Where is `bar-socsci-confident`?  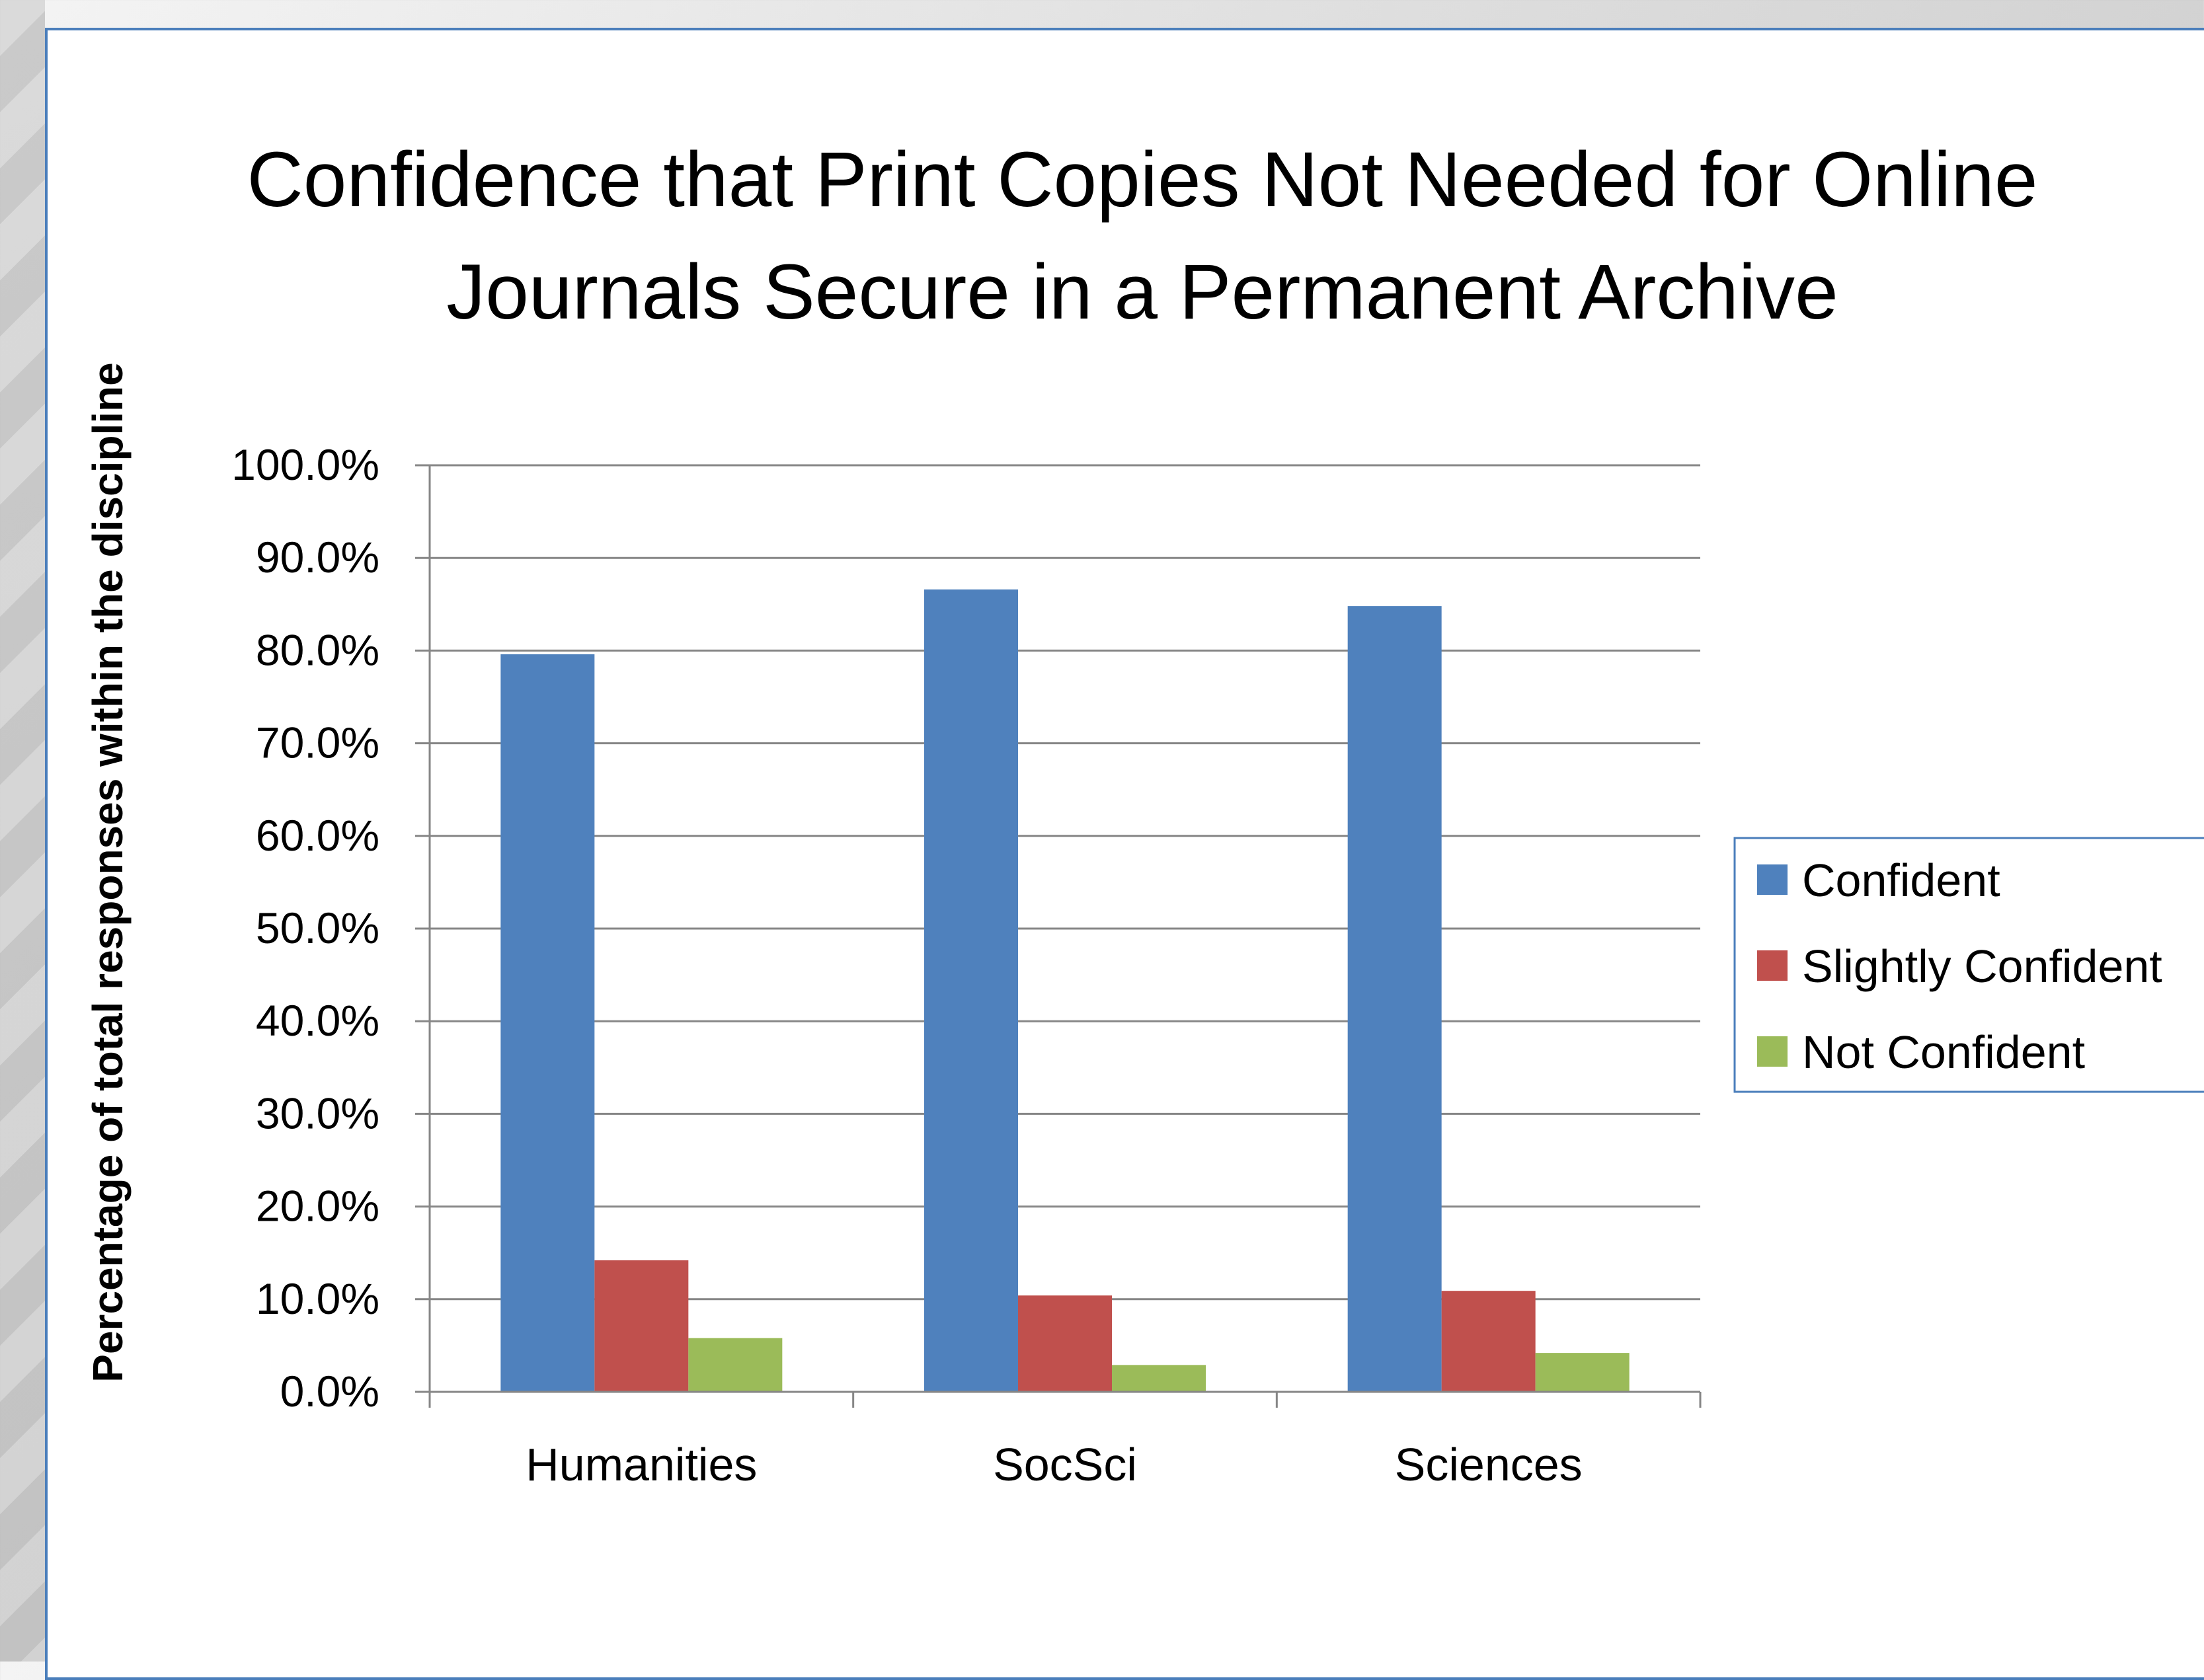
bar-socsci-confident is located at coordinates (971, 991).